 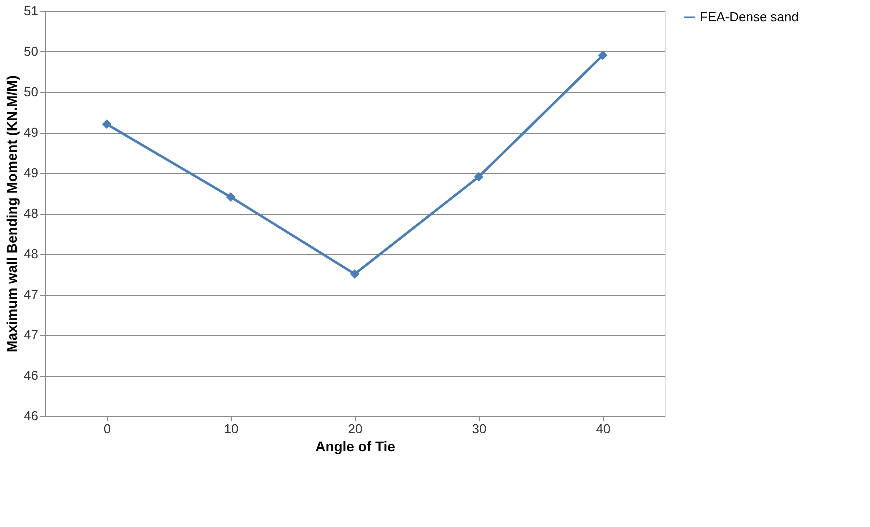 I want to click on x-tick-label: 40, so click(x=603, y=429).